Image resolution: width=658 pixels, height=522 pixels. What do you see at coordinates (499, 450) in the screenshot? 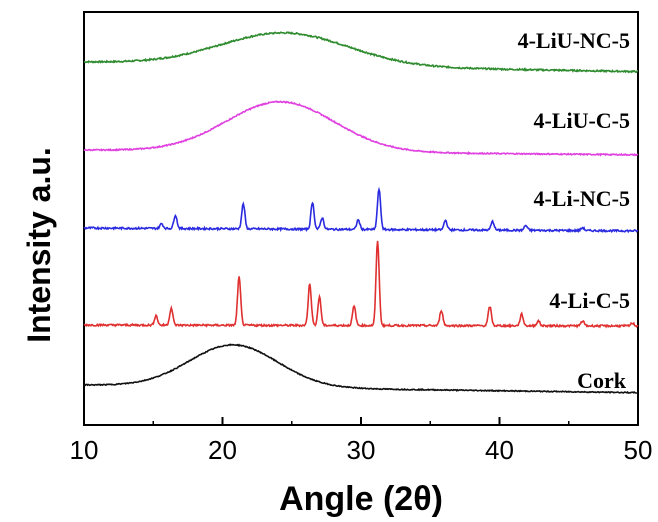
I see `x-tick-label: 40` at bounding box center [499, 450].